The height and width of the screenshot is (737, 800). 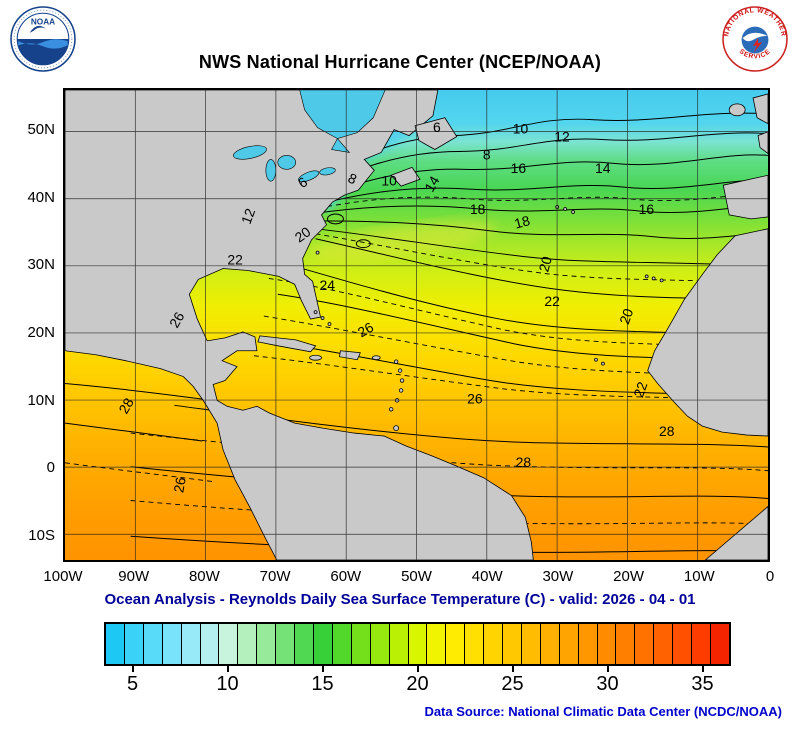 I want to click on lake-huron, so click(x=286, y=162).